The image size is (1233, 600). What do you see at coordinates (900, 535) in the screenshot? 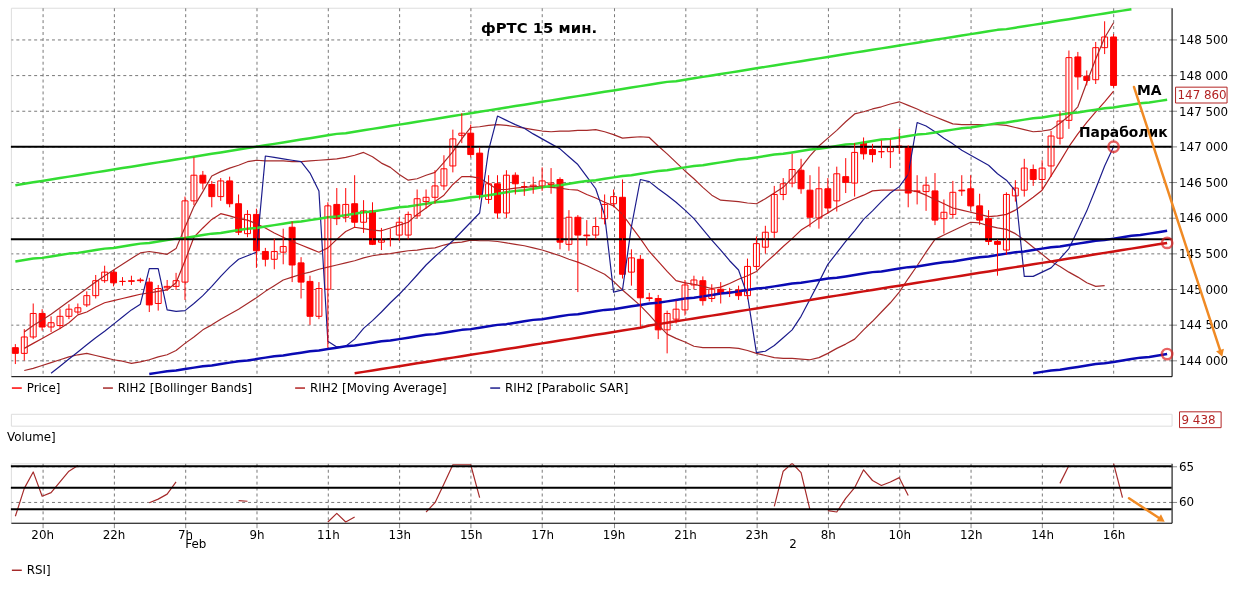
I see `x-tick-label: 10h` at bounding box center [900, 535].